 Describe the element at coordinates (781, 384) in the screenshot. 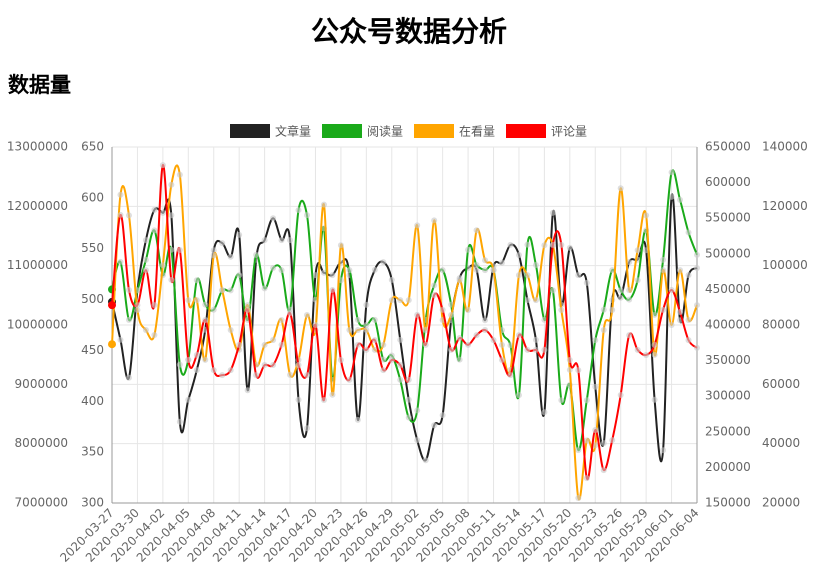

I see `y-tick-label: 60000` at that location.